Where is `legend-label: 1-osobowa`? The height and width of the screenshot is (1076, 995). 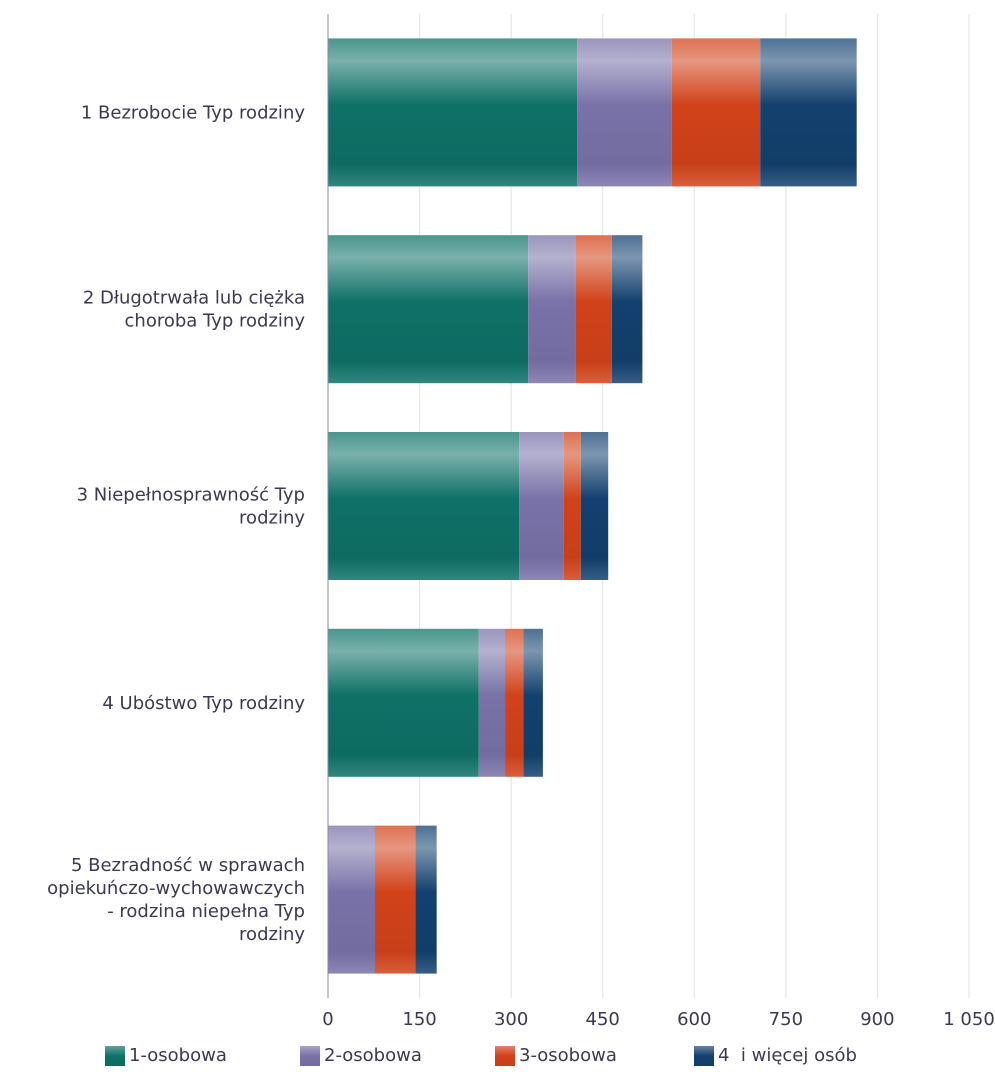 legend-label: 1-osobowa is located at coordinates (178, 1055).